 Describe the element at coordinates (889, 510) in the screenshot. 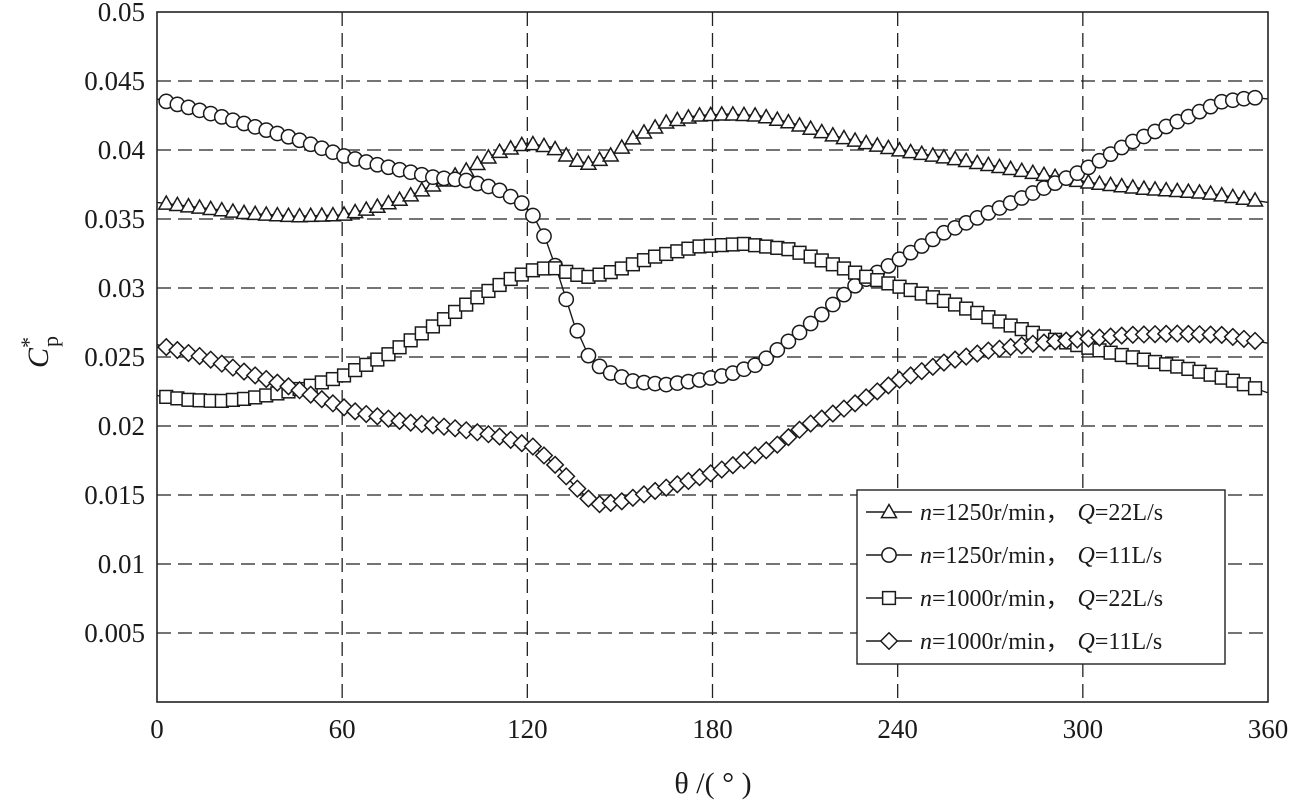

I see `legend-marker-triangle` at that location.